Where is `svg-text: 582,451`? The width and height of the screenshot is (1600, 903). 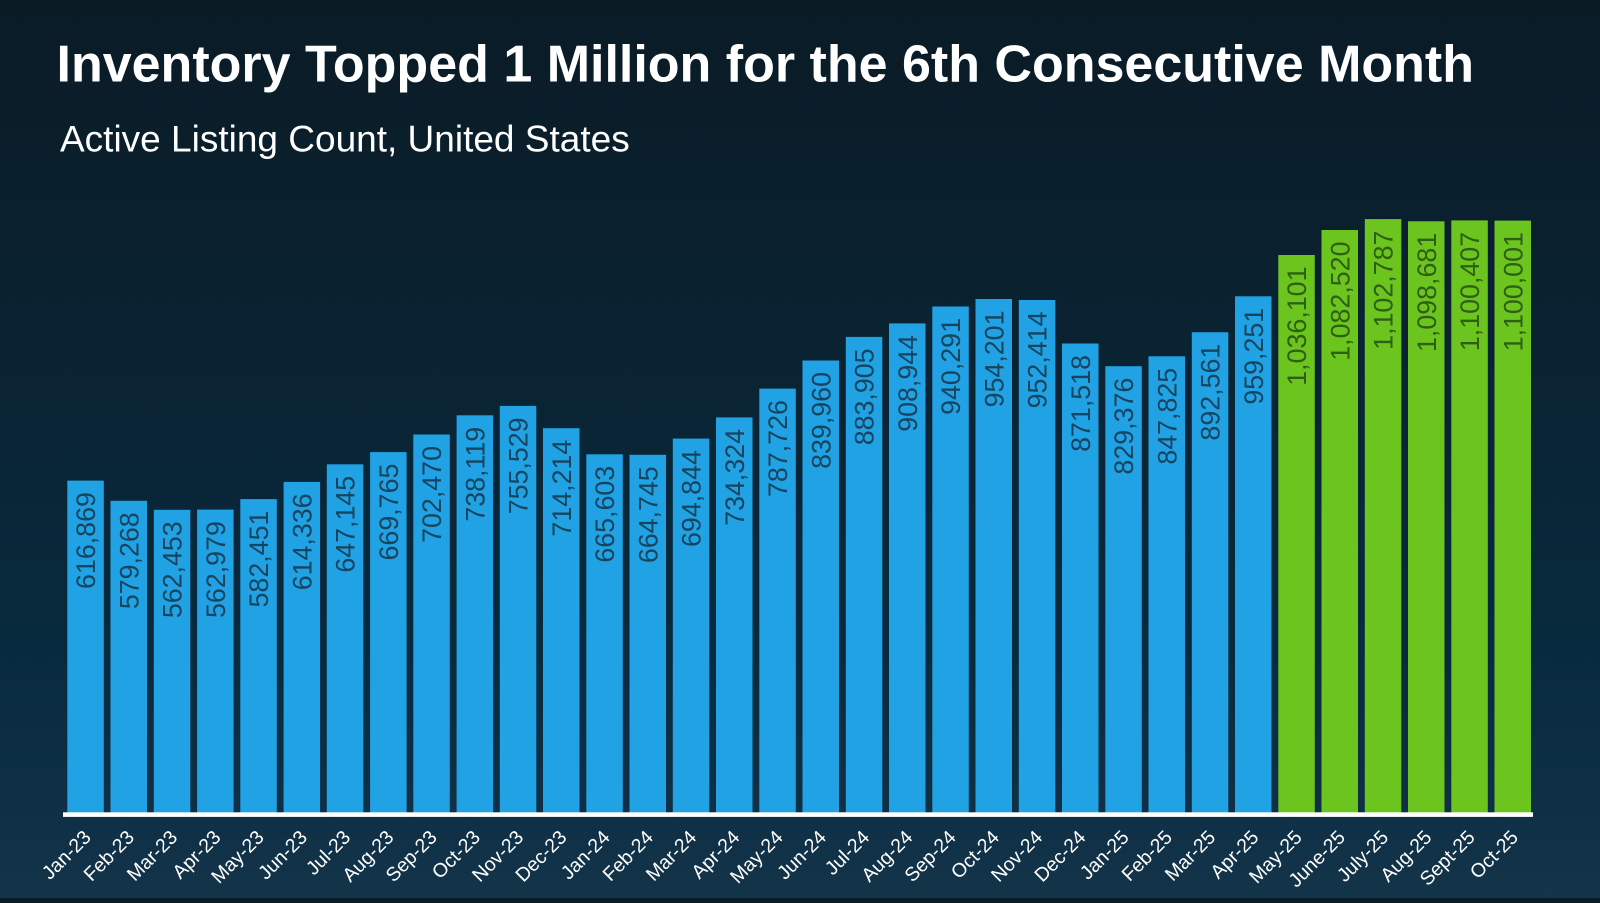 svg-text: 582,451 is located at coordinates (259, 559).